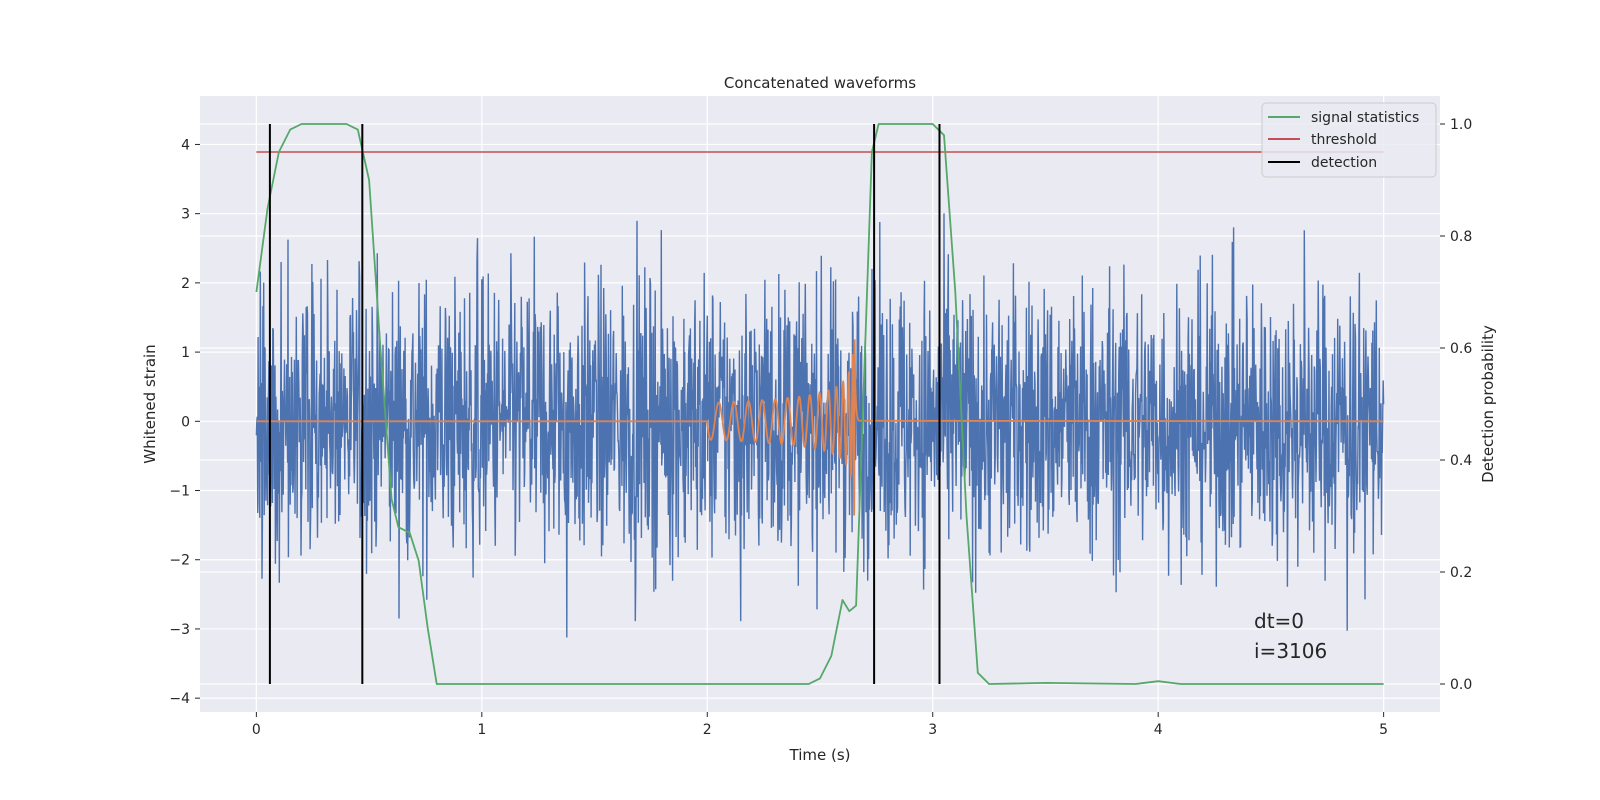 The image size is (1600, 800). I want to click on y-left-tick-label-2: −2, so click(179, 561).